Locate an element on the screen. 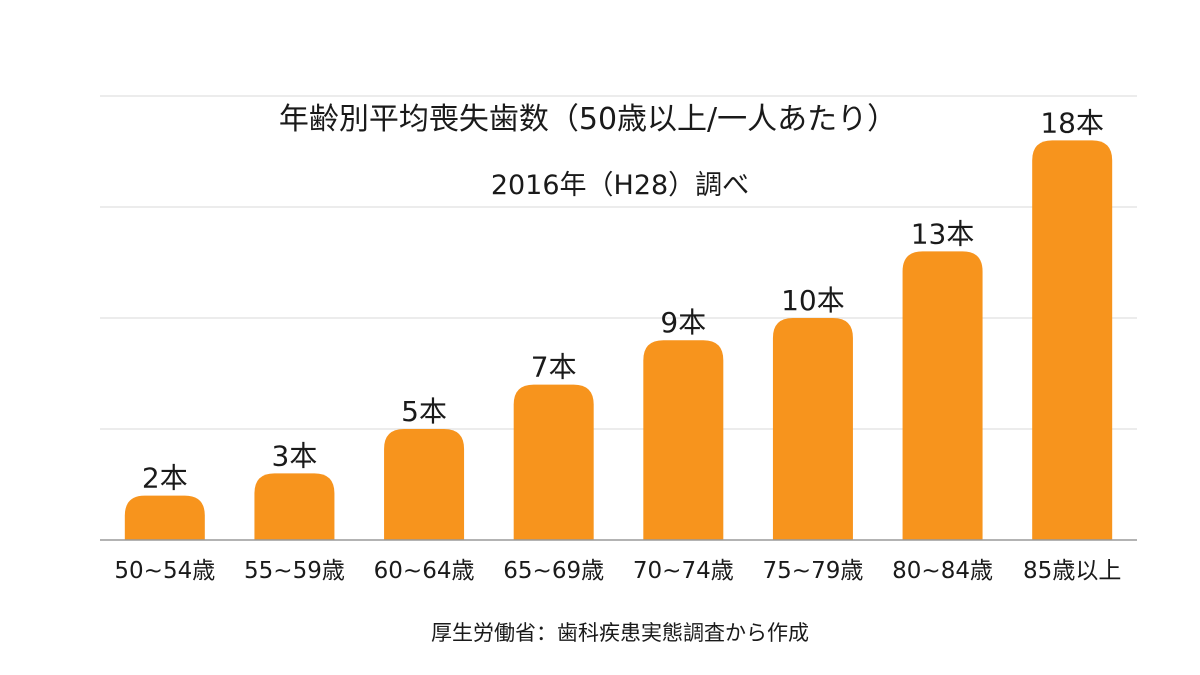  chart-subtitle: 2016年（H28）調べ is located at coordinates (620, 185).